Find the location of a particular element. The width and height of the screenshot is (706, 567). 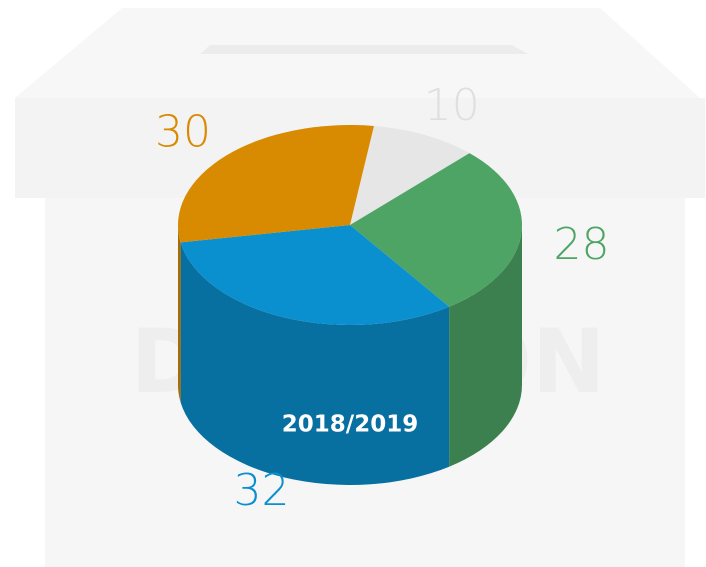

value-label: 32 is located at coordinates (262, 490).